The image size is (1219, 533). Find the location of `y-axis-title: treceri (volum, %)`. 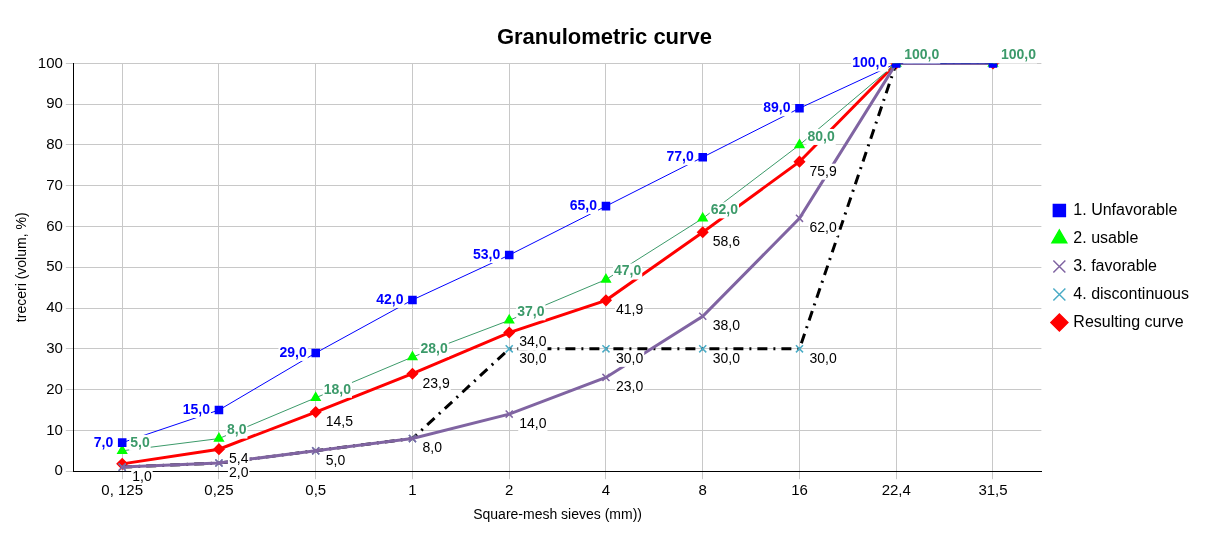

y-axis-title: treceri (volum, %) is located at coordinates (21, 267).